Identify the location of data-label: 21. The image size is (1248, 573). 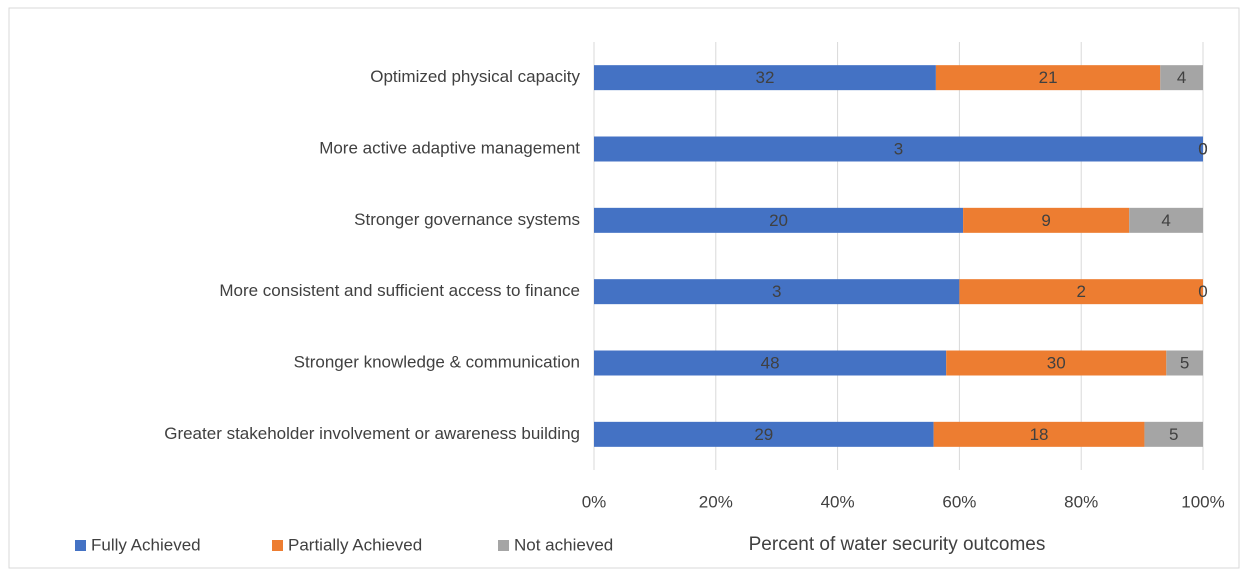
(1048, 77).